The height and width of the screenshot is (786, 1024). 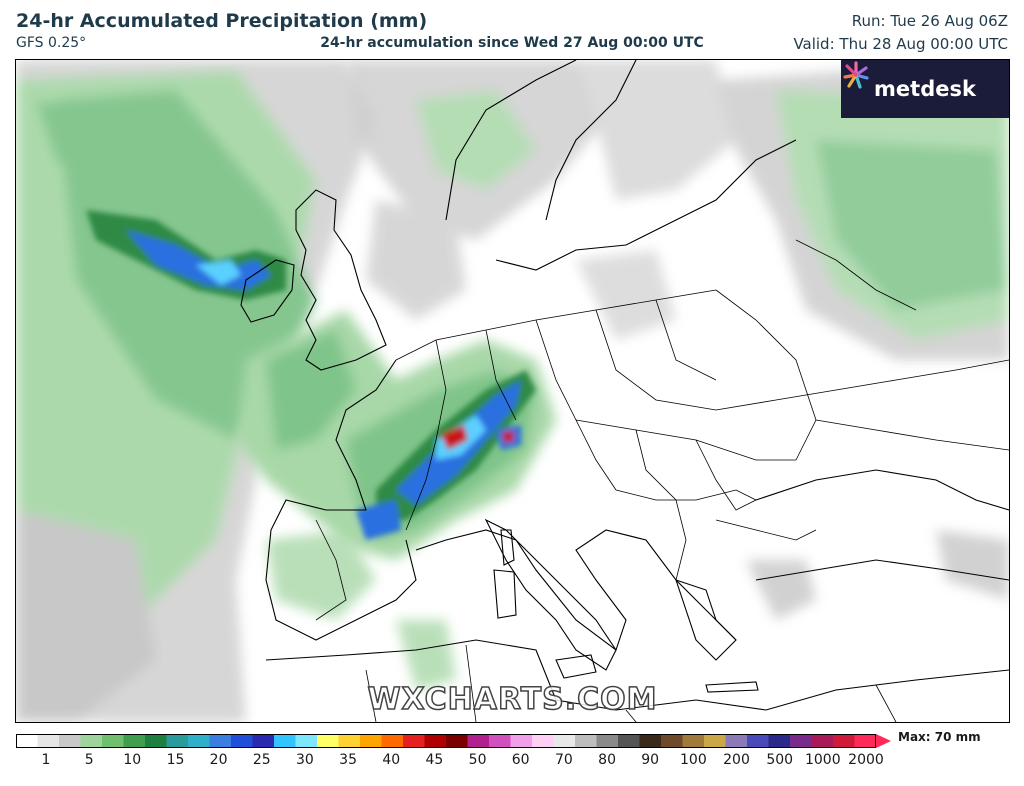 What do you see at coordinates (51, 43) in the screenshot?
I see `model-label: GFS 0.25°` at bounding box center [51, 43].